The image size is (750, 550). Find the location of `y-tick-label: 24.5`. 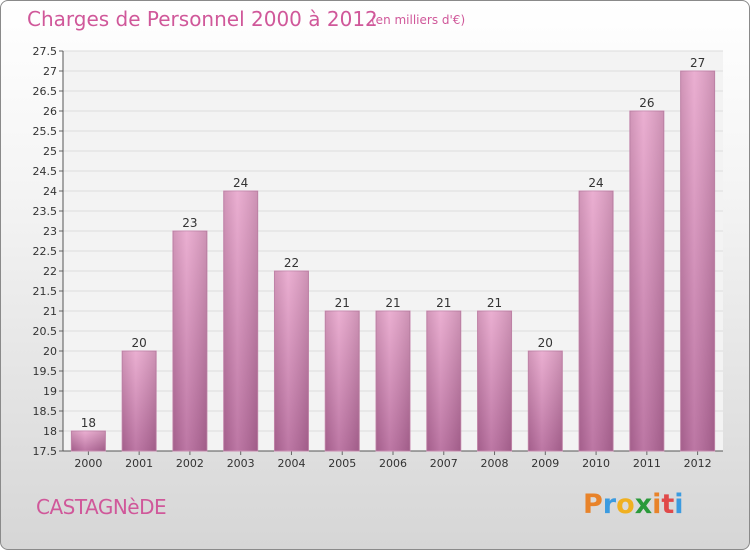

y-tick-label: 24.5 is located at coordinates (45, 171).